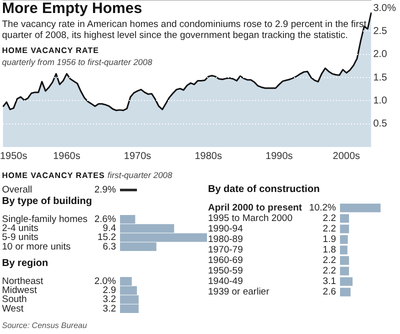  I want to click on y-tick-label: South, so click(14, 300).